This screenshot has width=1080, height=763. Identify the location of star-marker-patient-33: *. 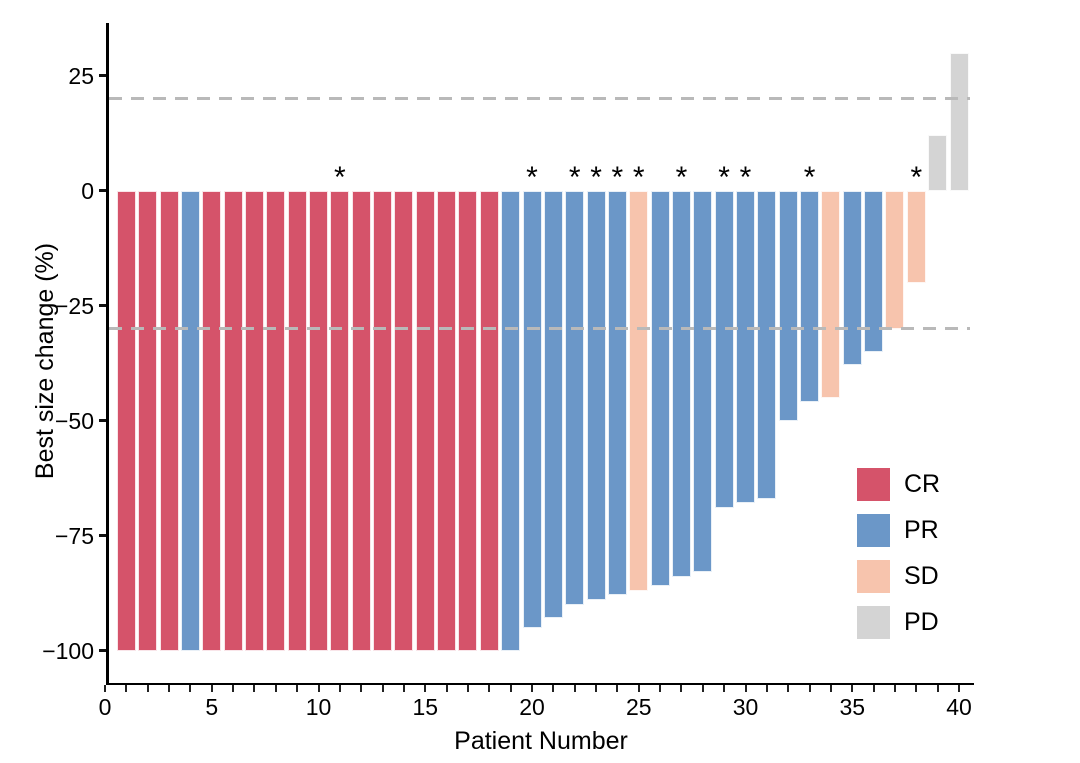
(809, 177).